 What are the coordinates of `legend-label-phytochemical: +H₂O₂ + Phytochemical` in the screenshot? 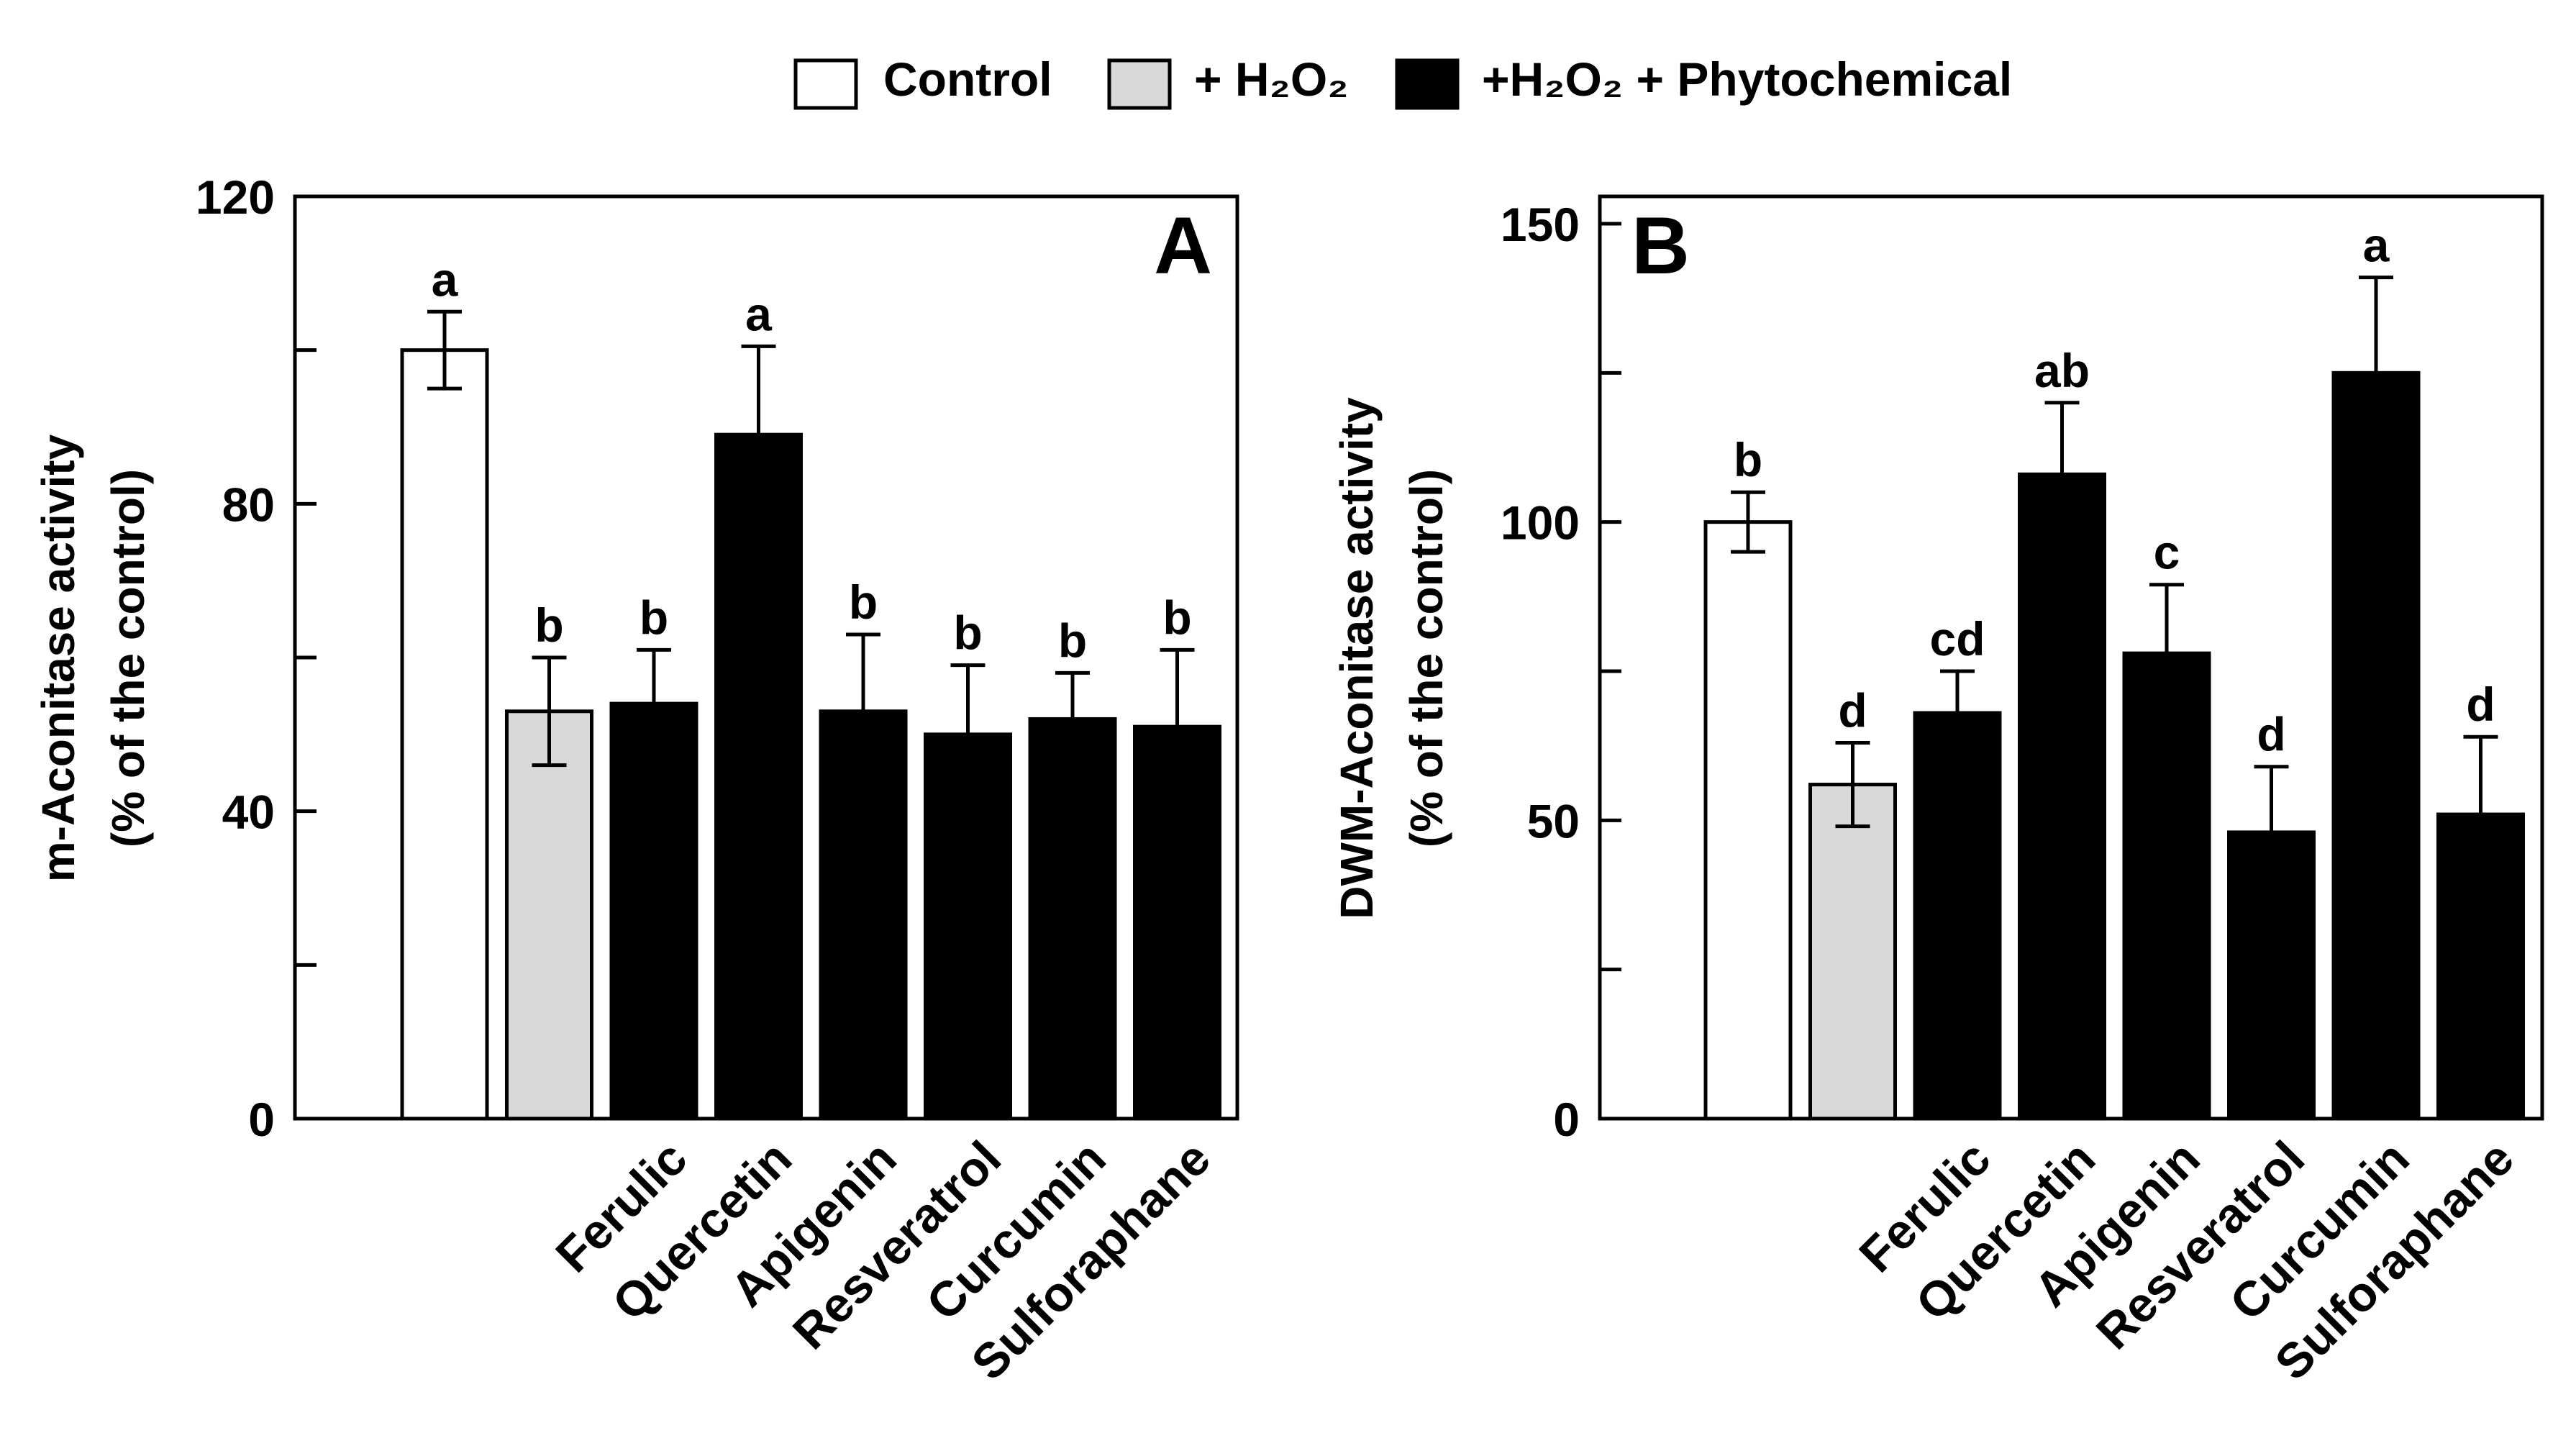 It's located at (1747, 79).